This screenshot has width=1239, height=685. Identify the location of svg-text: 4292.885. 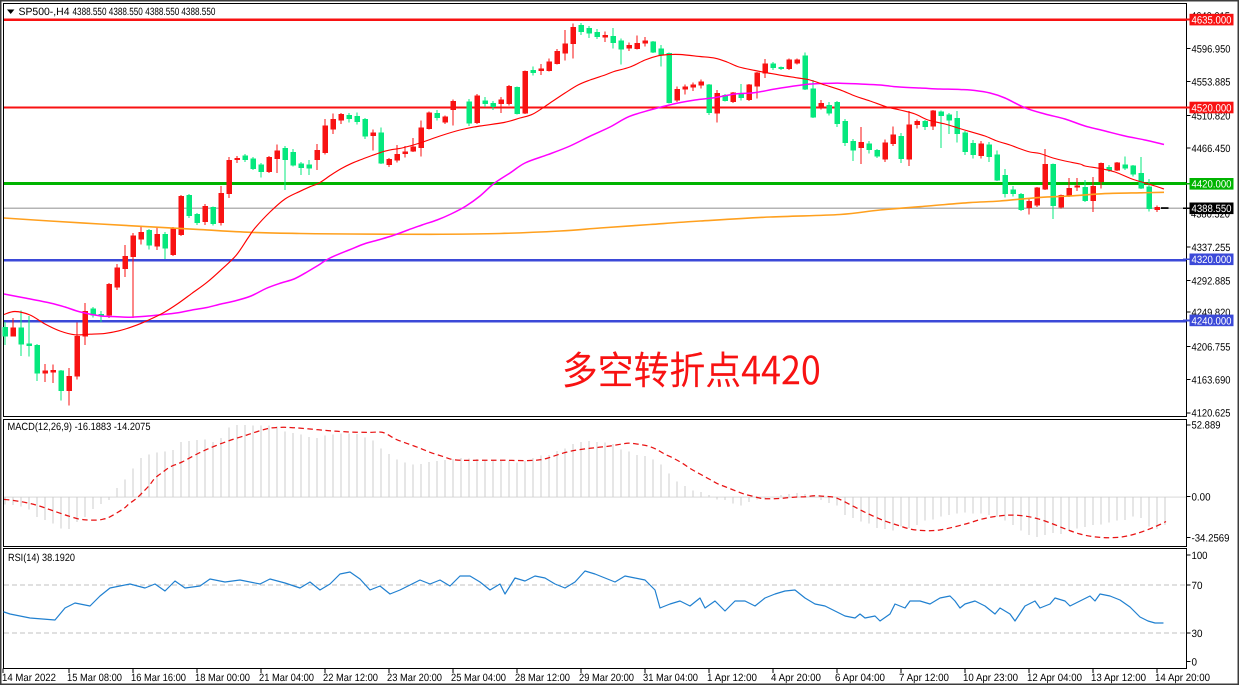
(1211, 281).